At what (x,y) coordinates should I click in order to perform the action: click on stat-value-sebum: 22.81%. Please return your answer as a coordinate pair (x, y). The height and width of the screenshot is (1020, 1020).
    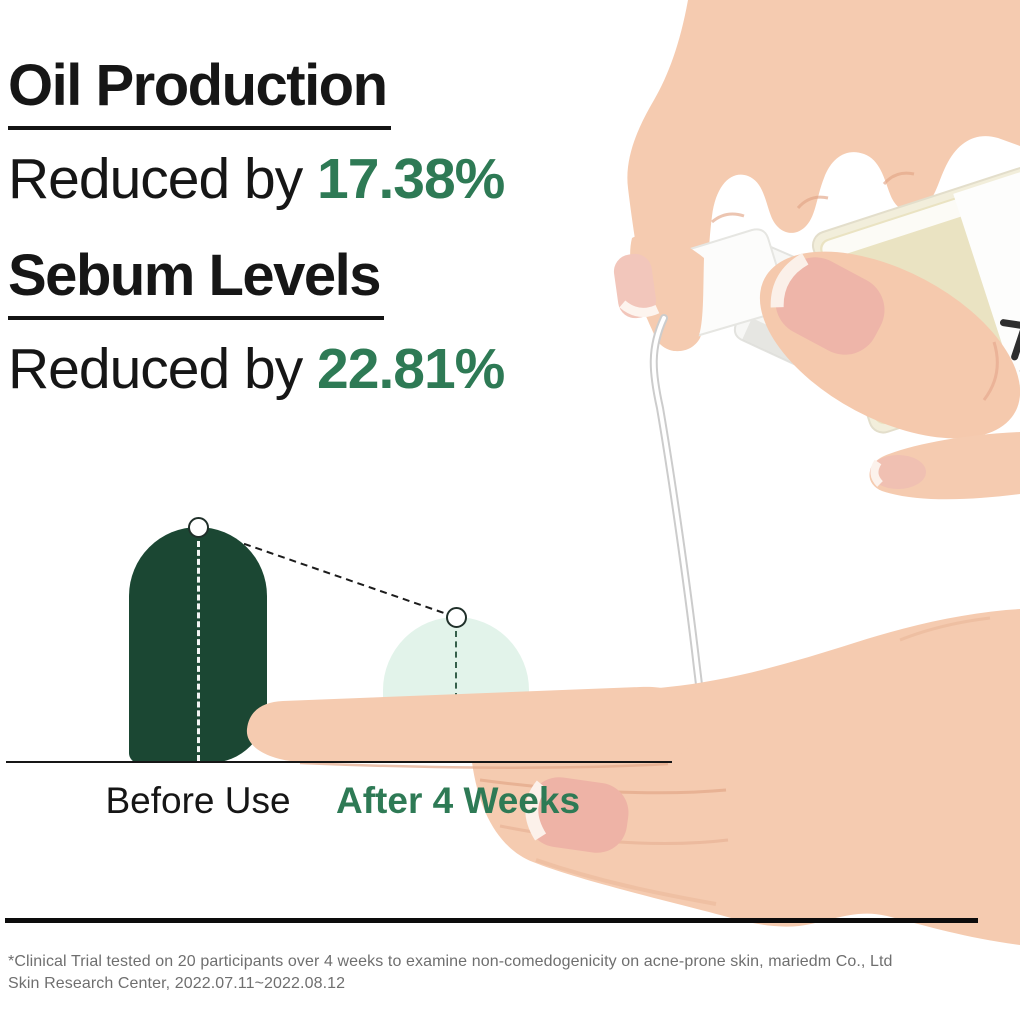
    Looking at the image, I should click on (411, 369).